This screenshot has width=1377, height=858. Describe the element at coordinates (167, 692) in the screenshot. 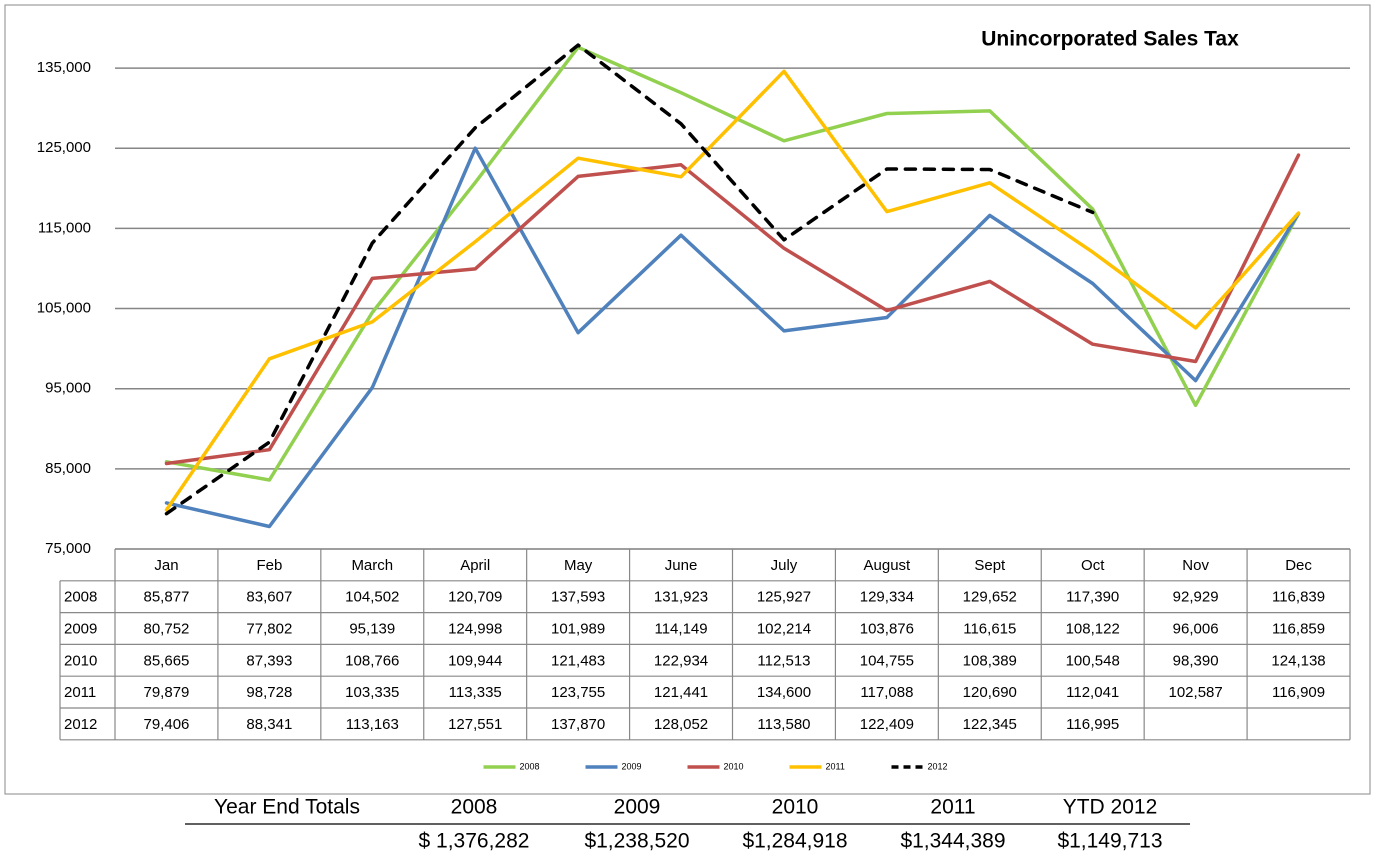

I see `table-value: 79,879` at that location.